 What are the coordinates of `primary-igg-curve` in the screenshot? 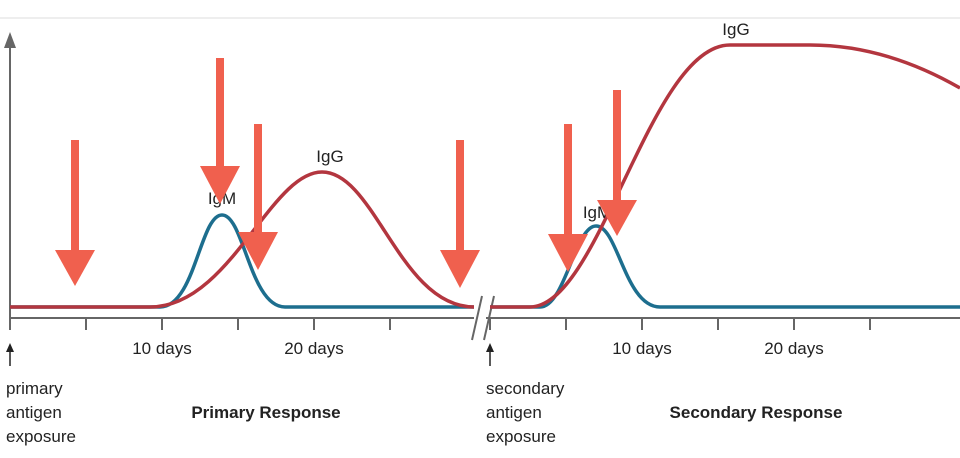 It's located at (242, 239).